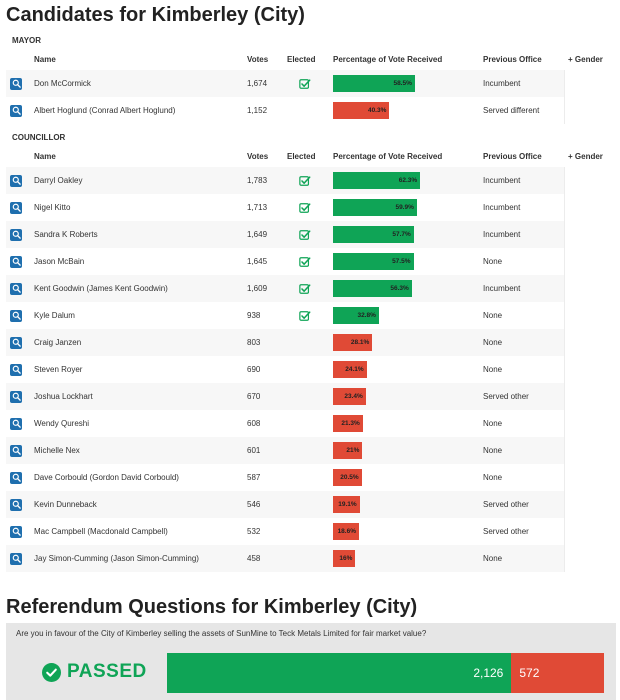 The width and height of the screenshot is (620, 700). Describe the element at coordinates (399, 288) in the screenshot. I see `vote-percentage-label: 56.3%` at that location.